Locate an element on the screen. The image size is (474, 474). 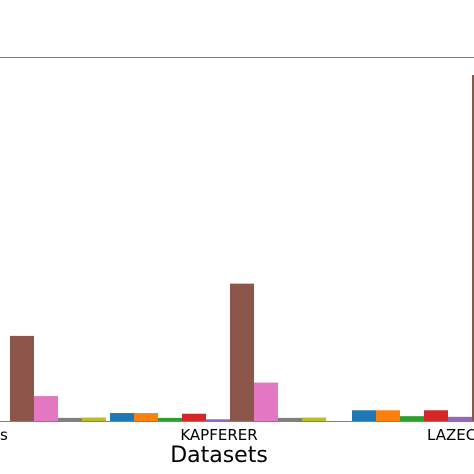
x-tick-label-s: s is located at coordinates (4, 435).